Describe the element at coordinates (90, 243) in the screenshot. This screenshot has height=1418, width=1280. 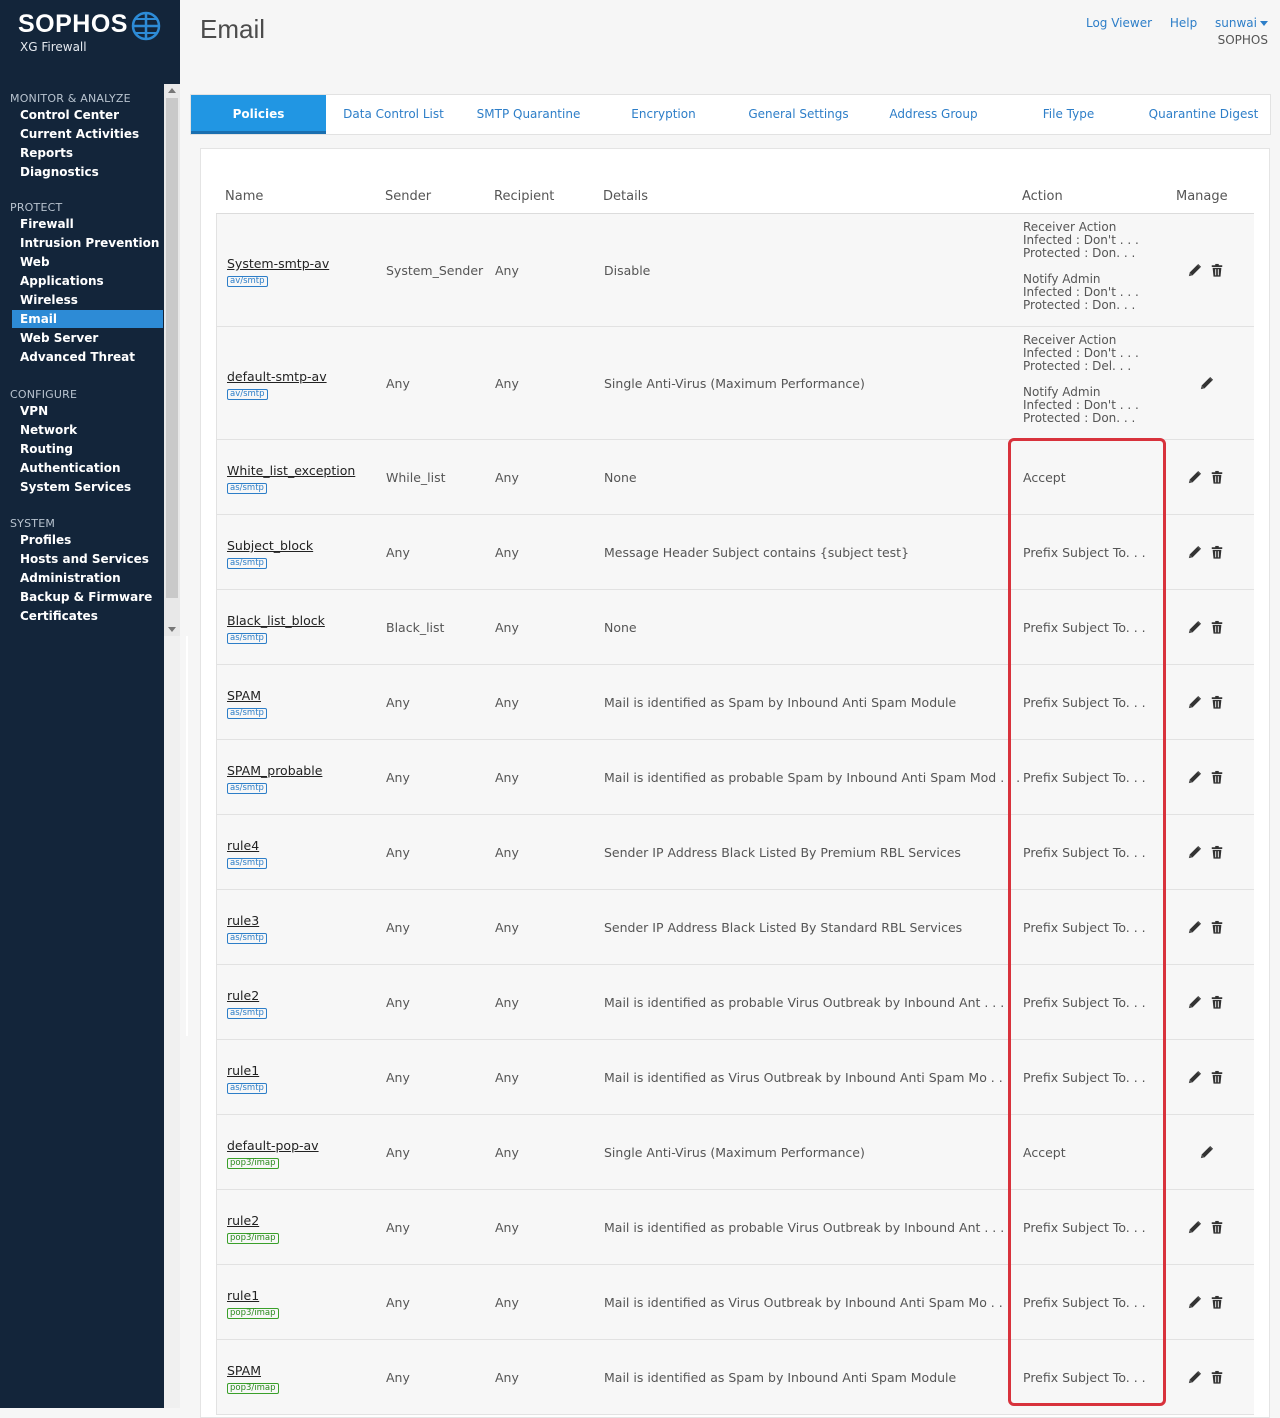
I see `sidebar-item-intrusion-prevention: Intrusion Prevention` at that location.